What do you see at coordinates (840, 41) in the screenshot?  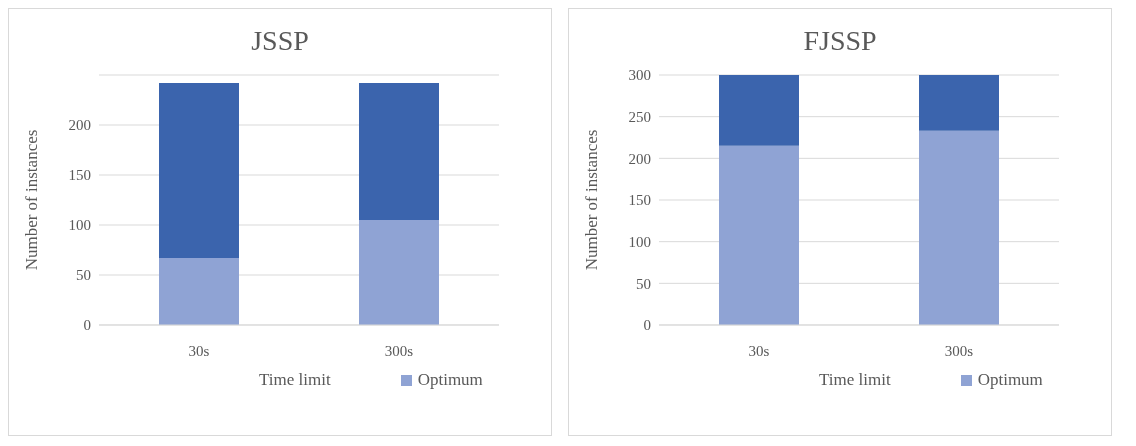 I see `chart-title: FJSSP` at bounding box center [840, 41].